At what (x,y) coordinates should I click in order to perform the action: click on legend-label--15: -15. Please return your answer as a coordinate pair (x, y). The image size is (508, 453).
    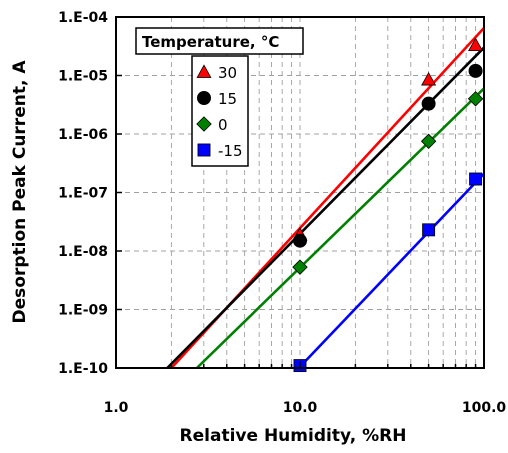
    Looking at the image, I should click on (230, 151).